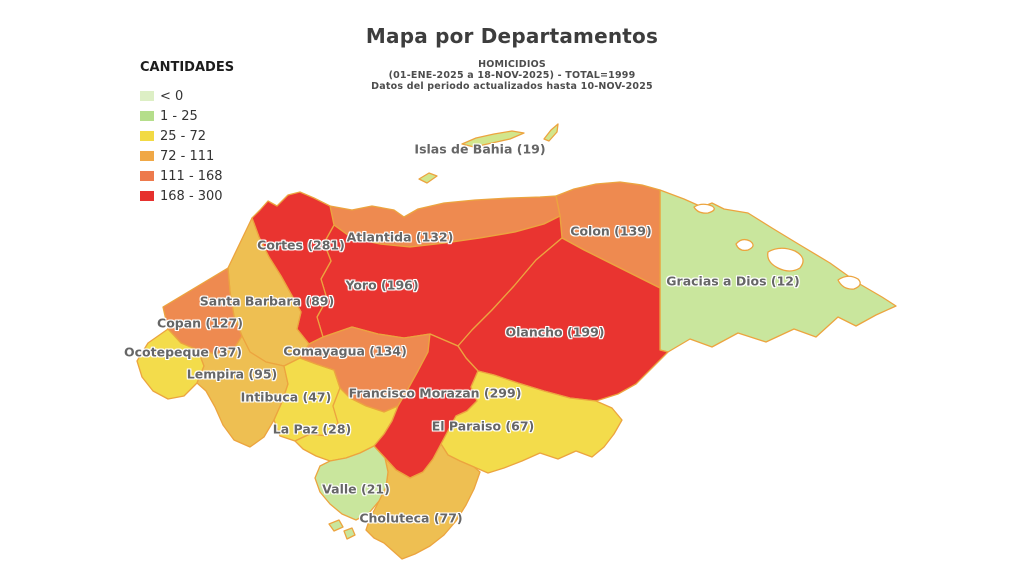 The width and height of the screenshot is (1024, 576). Describe the element at coordinates (733, 281) in the screenshot. I see `map-label-gracias-a-dios: Gracias a Dios (12)` at that location.